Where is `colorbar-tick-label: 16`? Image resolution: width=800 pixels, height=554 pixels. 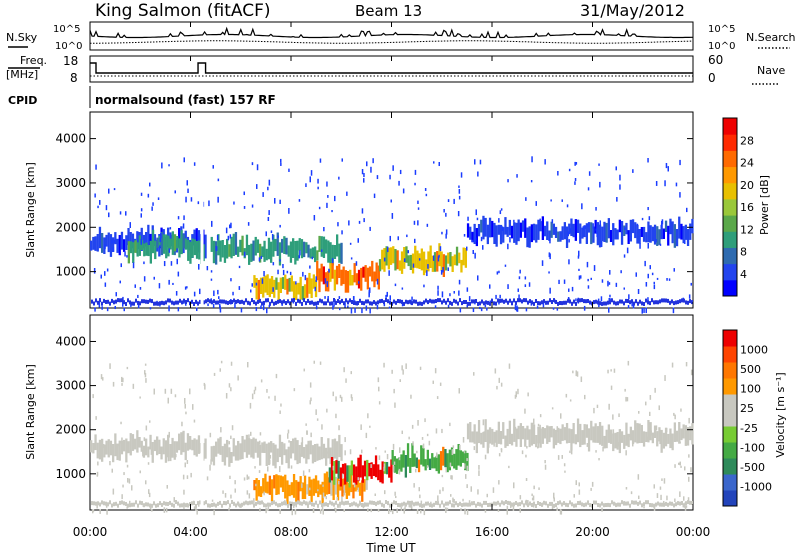
colorbar-tick-label: 16 is located at coordinates (747, 207).